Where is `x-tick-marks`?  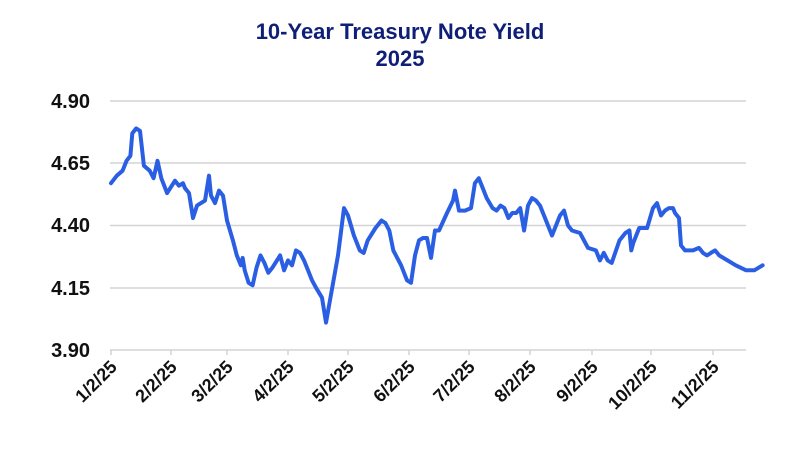
x-tick-marks is located at coordinates (412, 352).